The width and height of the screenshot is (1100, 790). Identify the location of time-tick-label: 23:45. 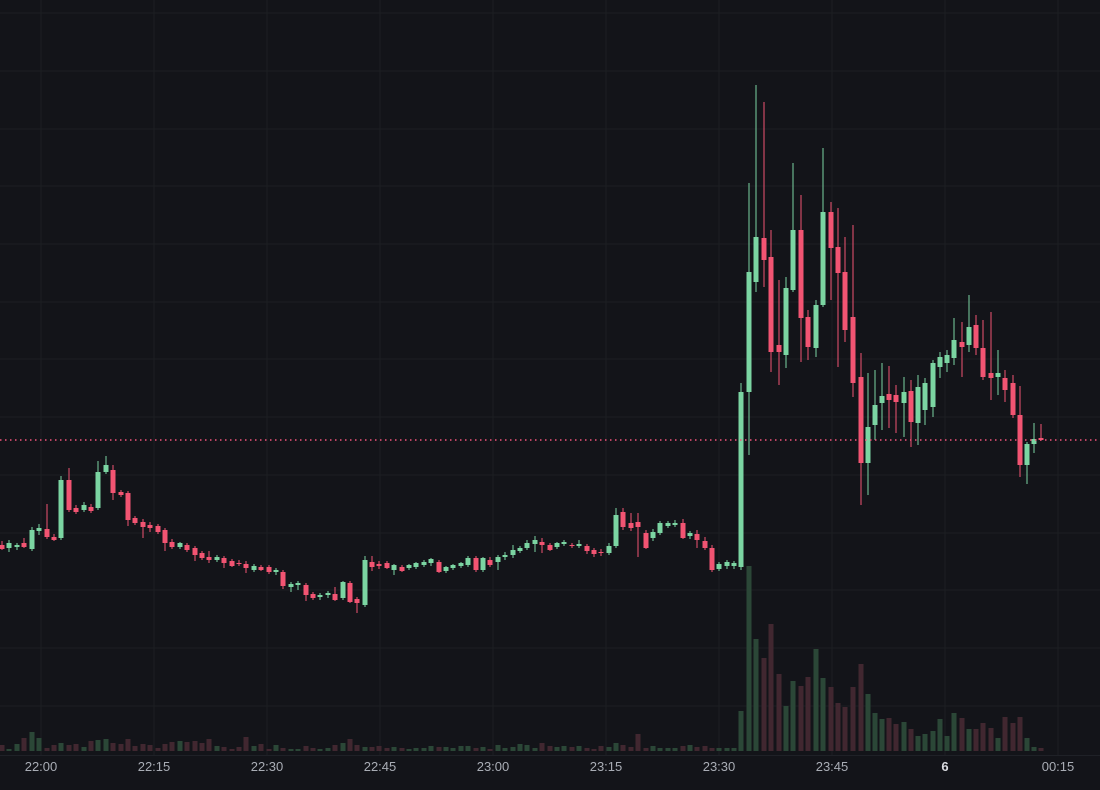
(832, 766).